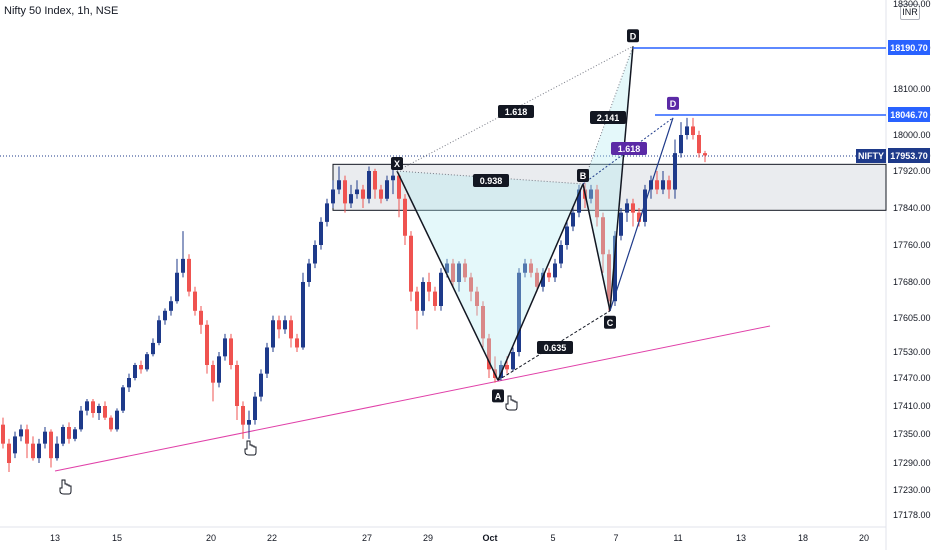 The image size is (932, 550). What do you see at coordinates (555, 347) in the screenshot?
I see `ratio-ac` at bounding box center [555, 347].